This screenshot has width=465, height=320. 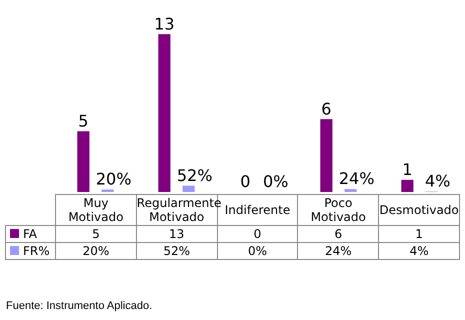 What do you see at coordinates (356, 178) in the screenshot?
I see `text: 24%` at bounding box center [356, 178].